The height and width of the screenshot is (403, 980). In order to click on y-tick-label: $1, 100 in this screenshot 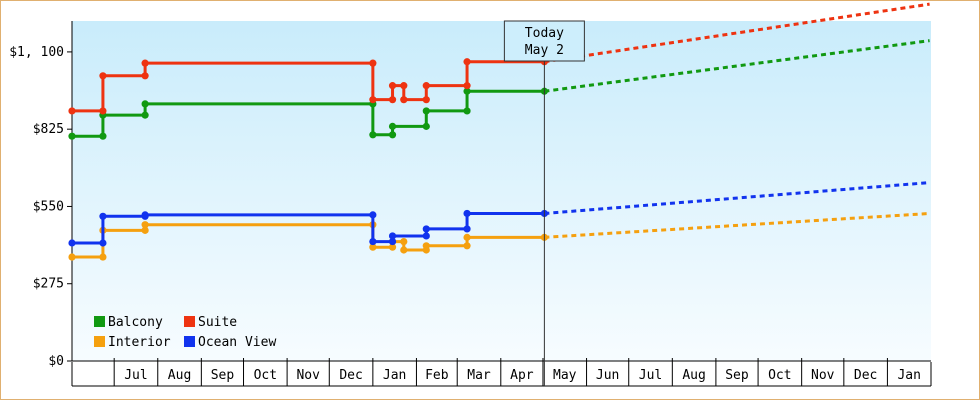, I will do `click(36, 52)`.